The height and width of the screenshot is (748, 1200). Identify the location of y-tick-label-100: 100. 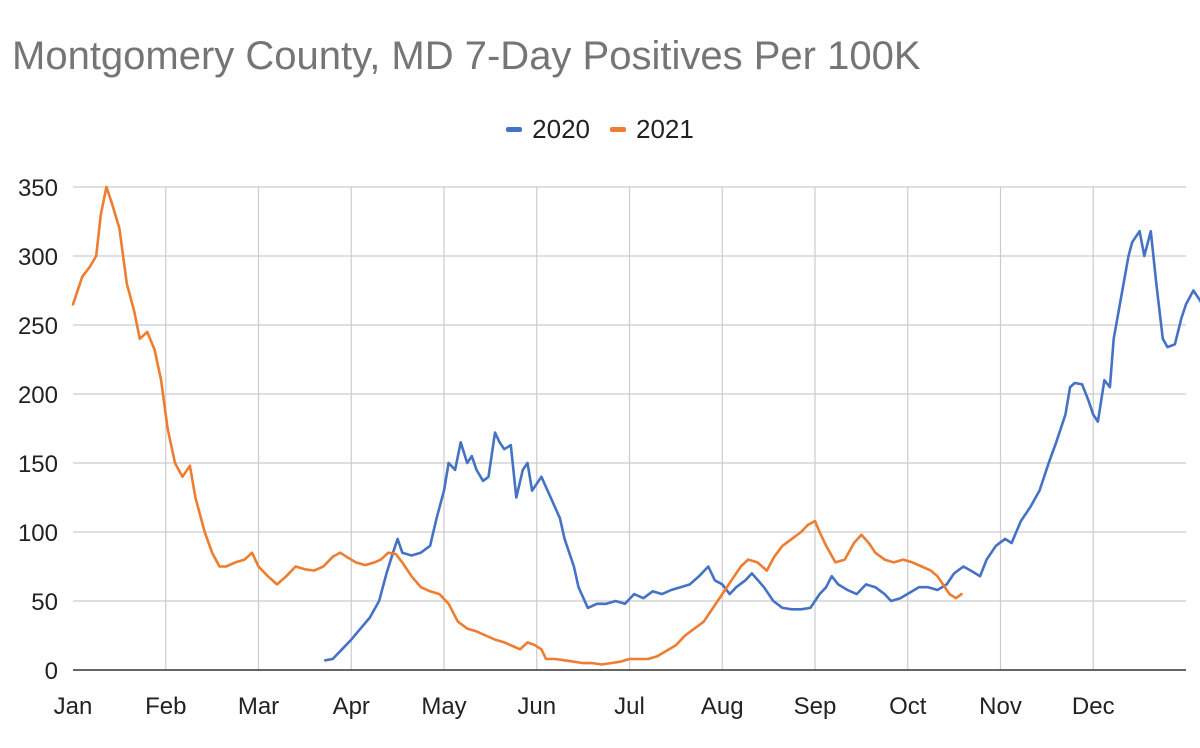
(38, 533).